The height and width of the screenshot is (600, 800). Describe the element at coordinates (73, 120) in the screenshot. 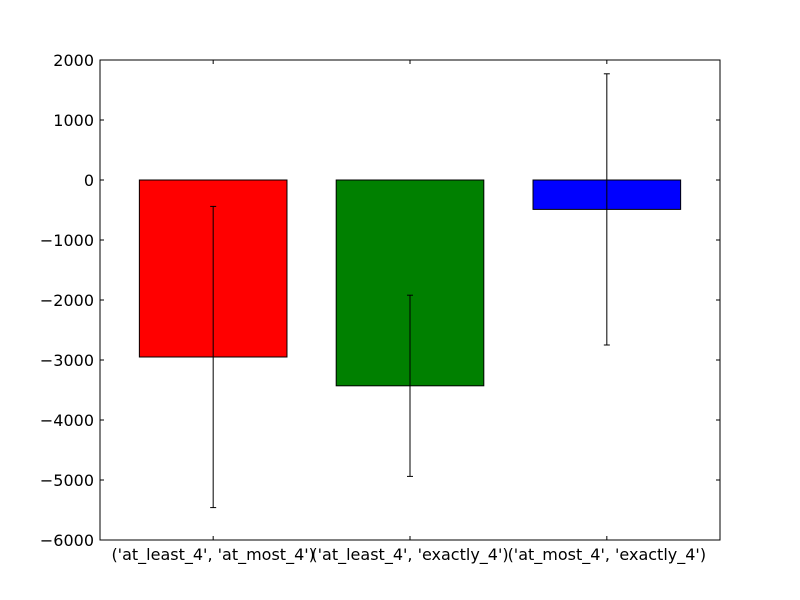

I see `y-tick-label-2: 1000` at that location.